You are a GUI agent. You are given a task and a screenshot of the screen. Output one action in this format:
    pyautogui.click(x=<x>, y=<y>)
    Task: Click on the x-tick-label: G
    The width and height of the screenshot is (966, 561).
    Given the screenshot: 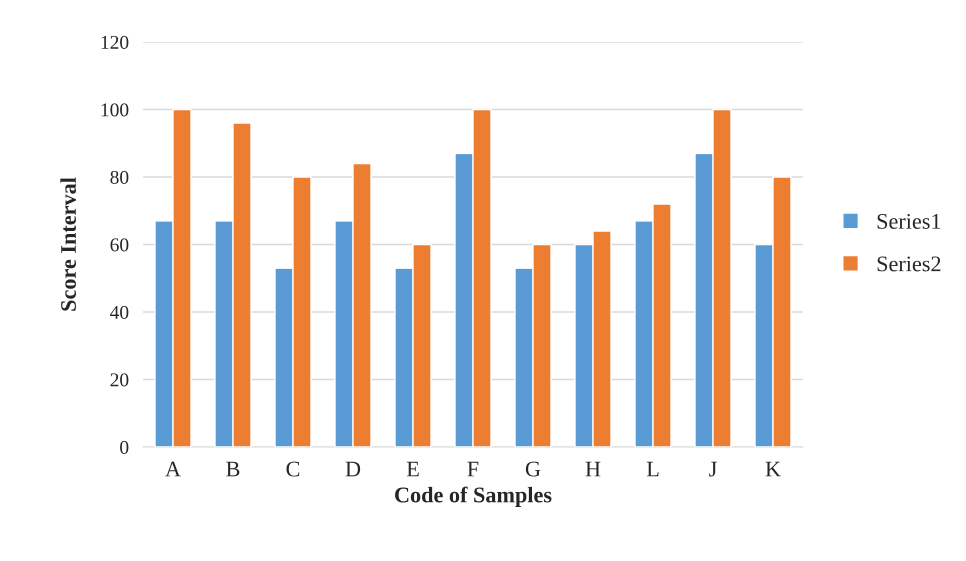 What is the action you would take?
    pyautogui.click(x=533, y=469)
    